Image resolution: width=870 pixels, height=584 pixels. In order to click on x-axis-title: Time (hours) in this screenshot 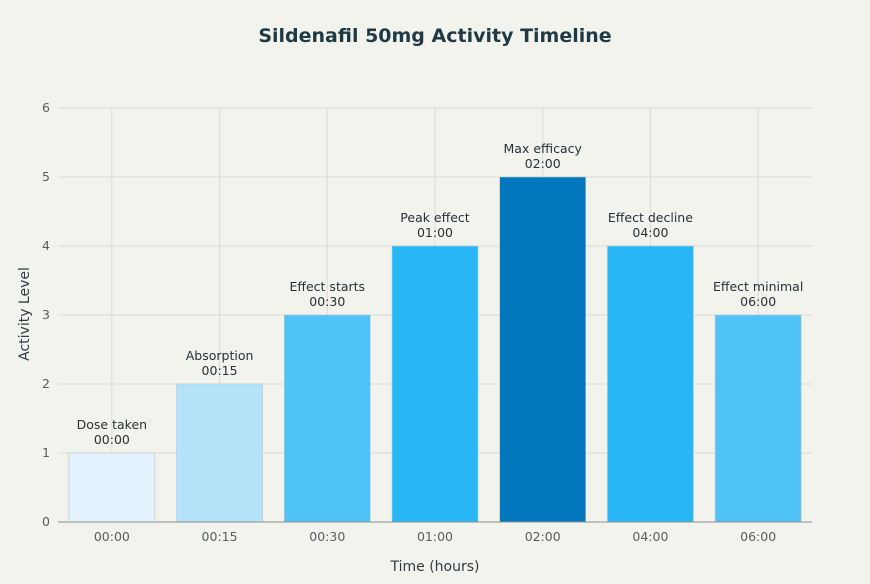, I will do `click(435, 567)`.